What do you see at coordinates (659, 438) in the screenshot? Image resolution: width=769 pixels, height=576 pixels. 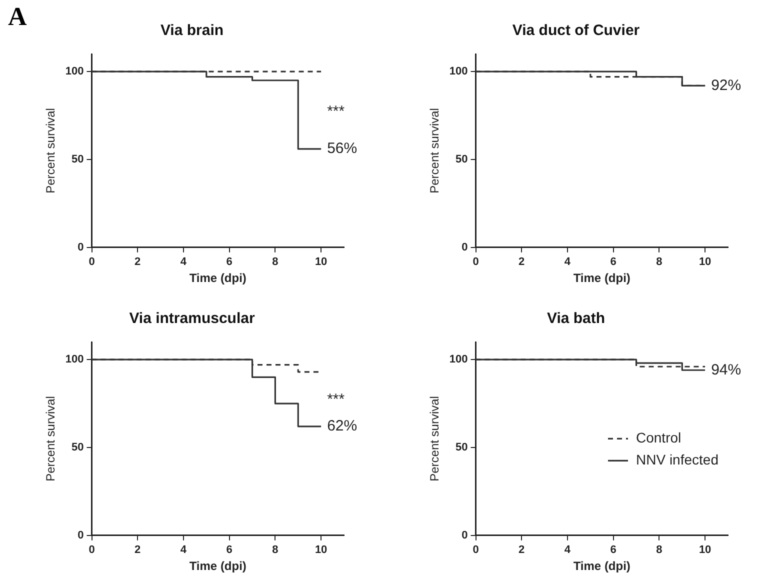 I see `legend-label: Control` at bounding box center [659, 438].